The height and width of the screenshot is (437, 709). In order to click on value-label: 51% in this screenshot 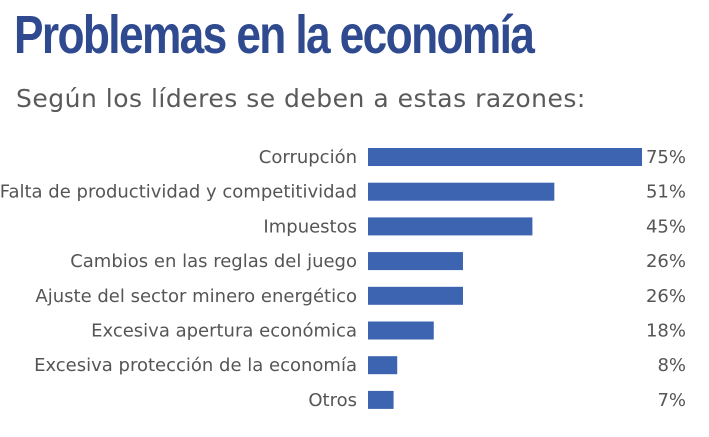, I will do `click(666, 192)`.